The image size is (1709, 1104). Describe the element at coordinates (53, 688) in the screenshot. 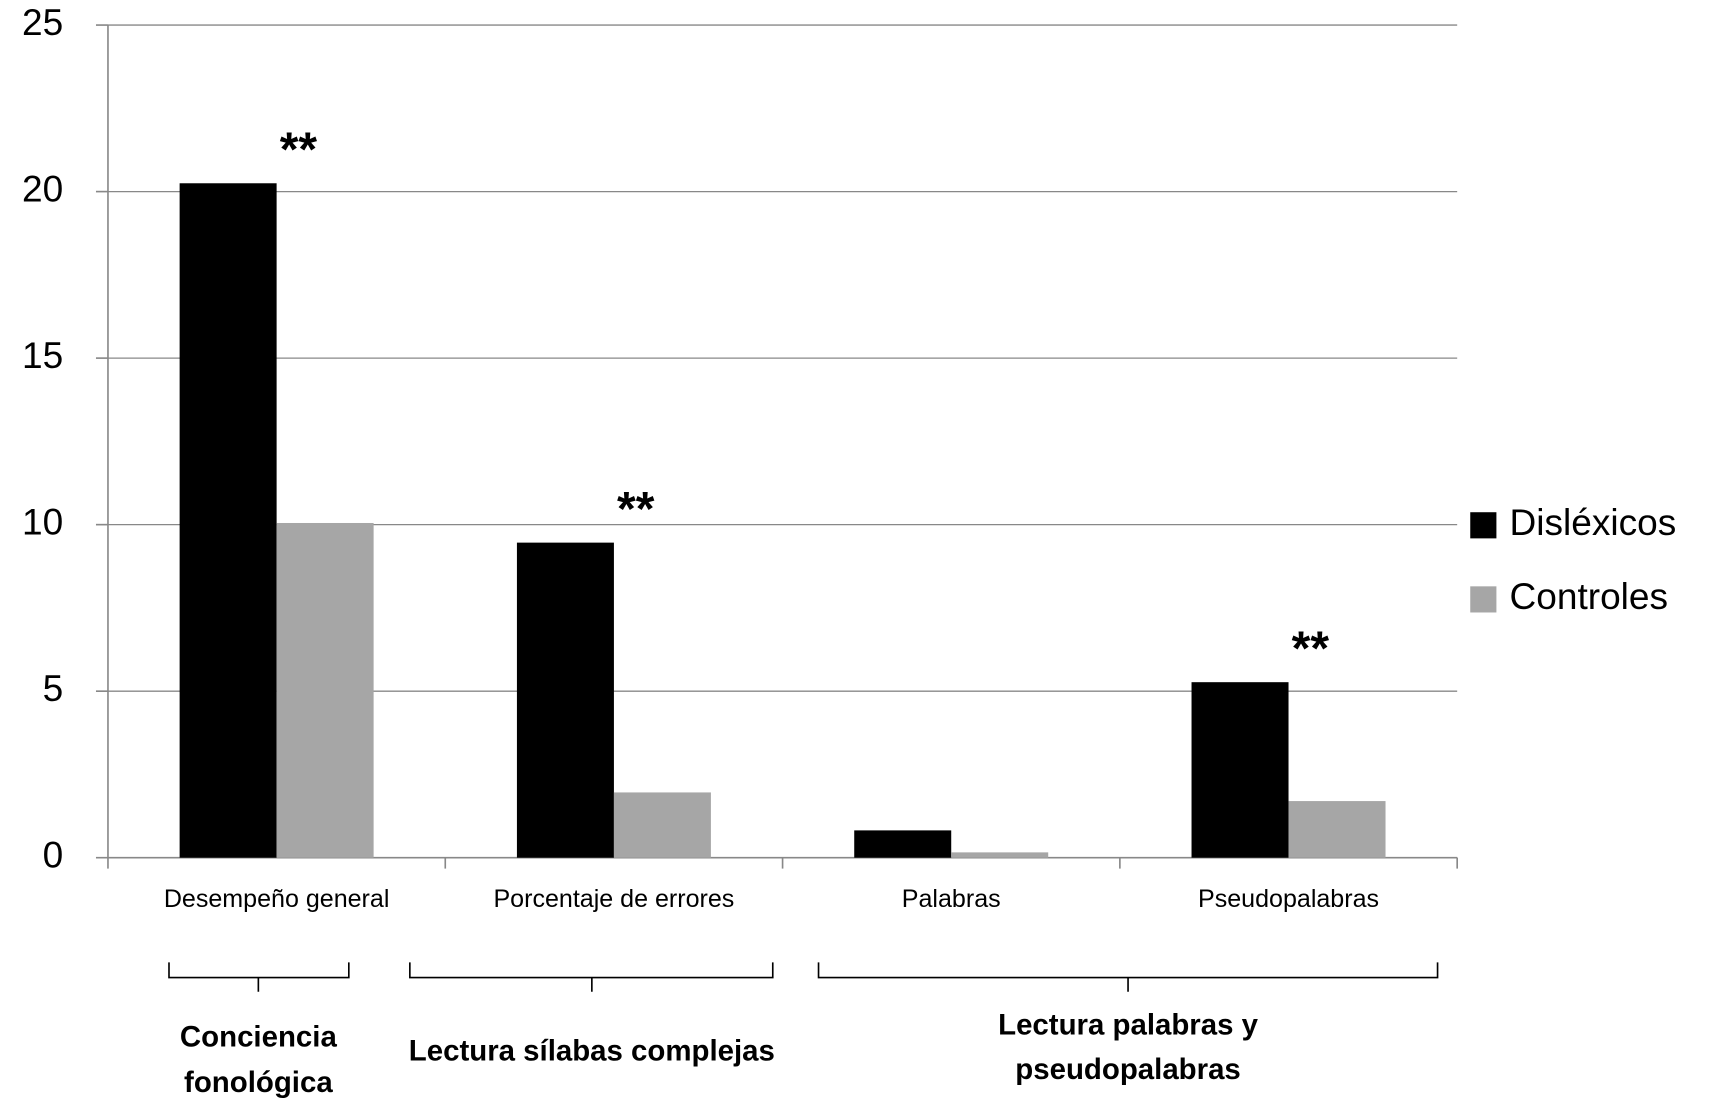

I see `y-tick-label: 5` at that location.